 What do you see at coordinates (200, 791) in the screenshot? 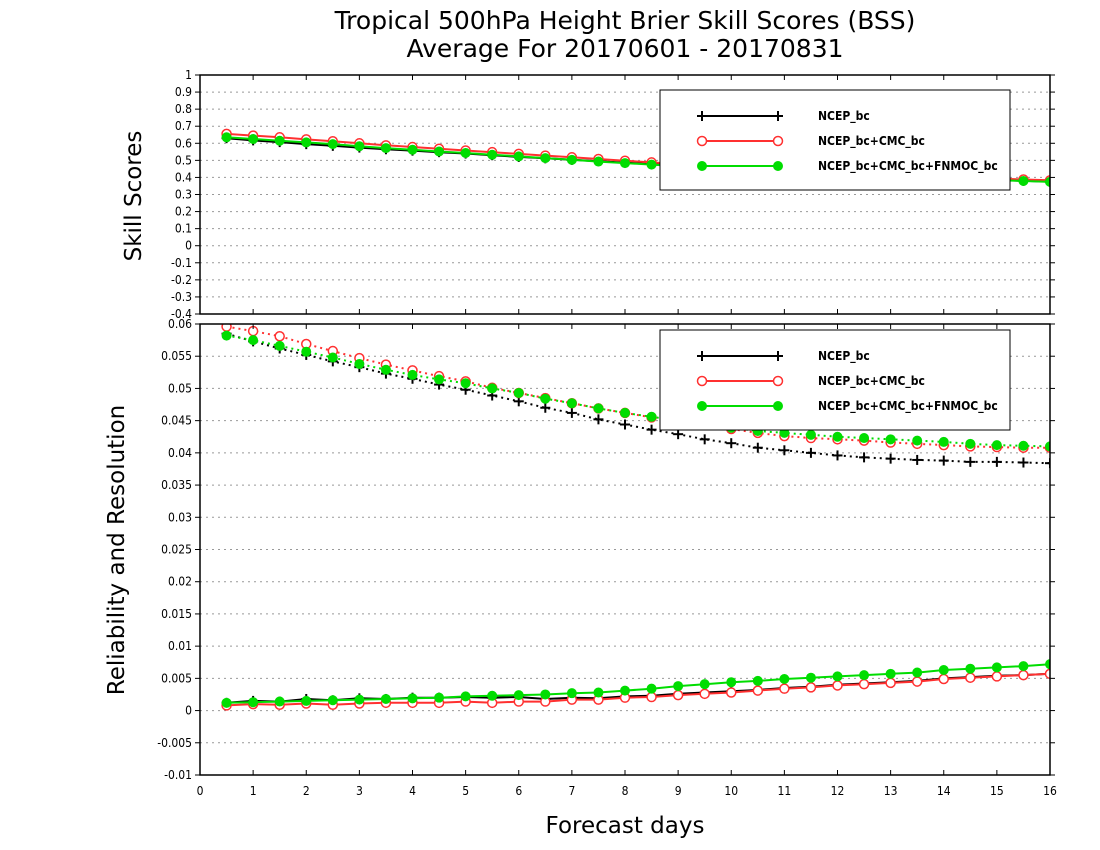
I see `x-tick-label: 0` at bounding box center [200, 791].